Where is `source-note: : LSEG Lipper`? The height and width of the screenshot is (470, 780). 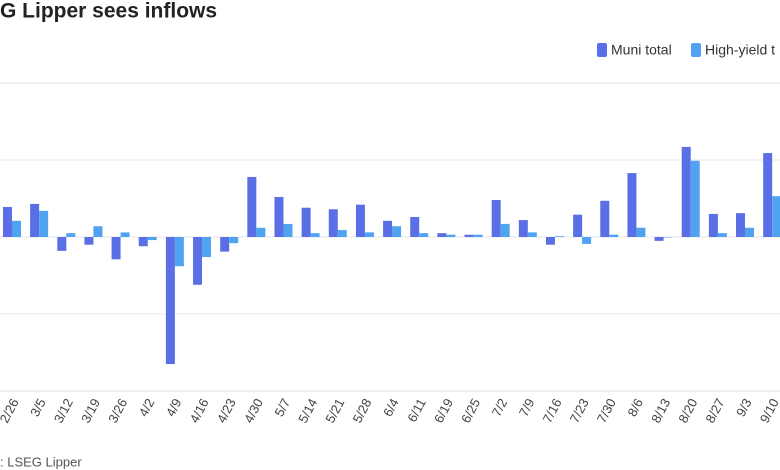 source-note: : LSEG Lipper is located at coordinates (41, 461).